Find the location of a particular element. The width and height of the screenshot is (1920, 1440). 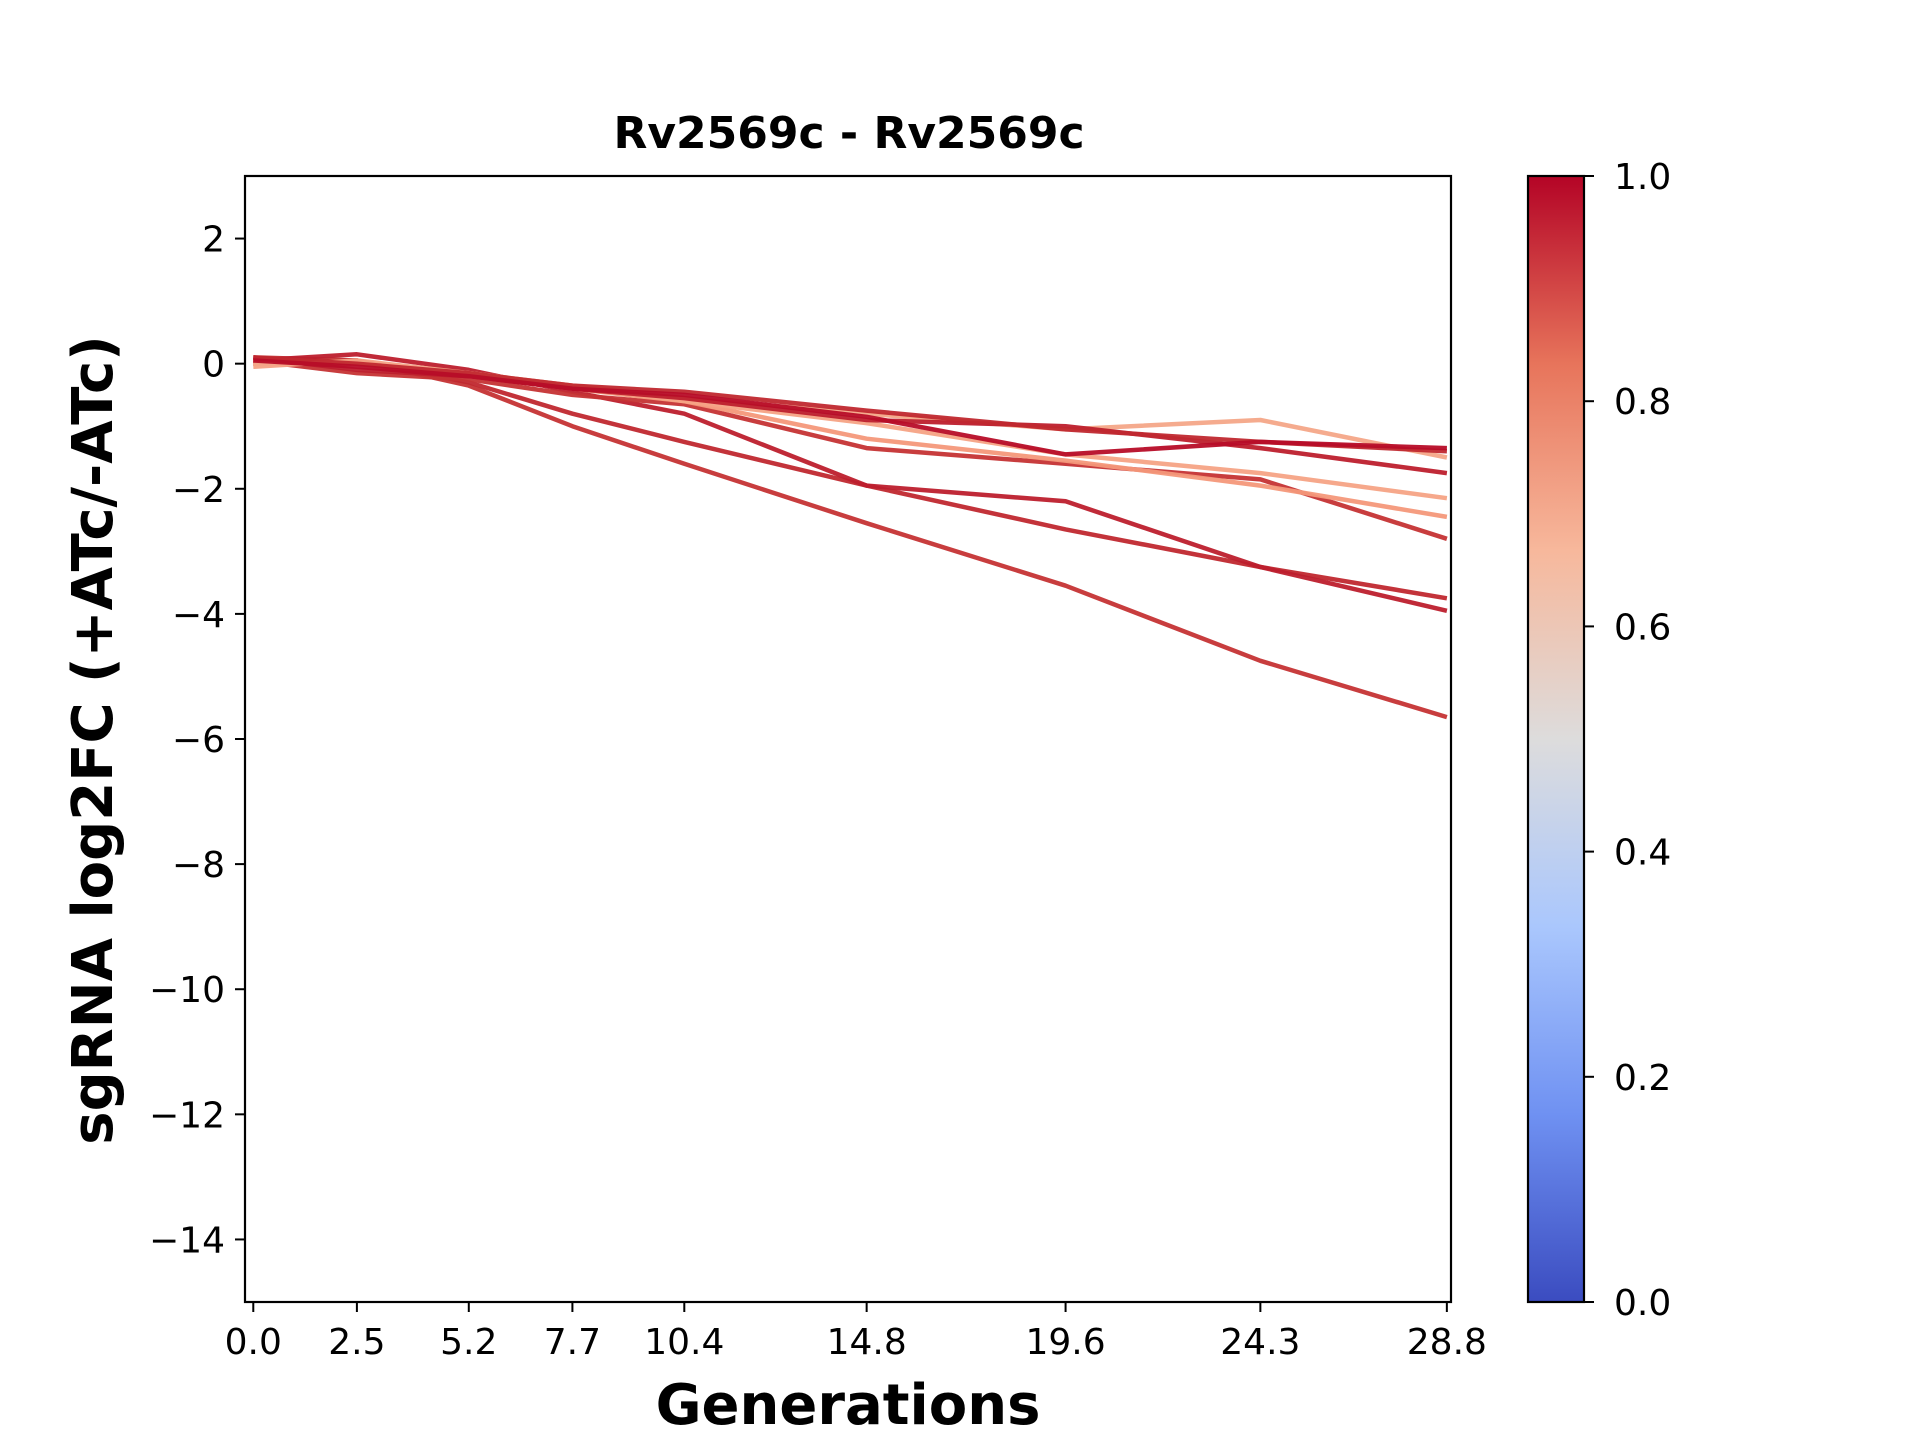

colorbar-ticks: 0.0 0.2 0.4 0.6 0.8 1.0 is located at coordinates (1627, 740).